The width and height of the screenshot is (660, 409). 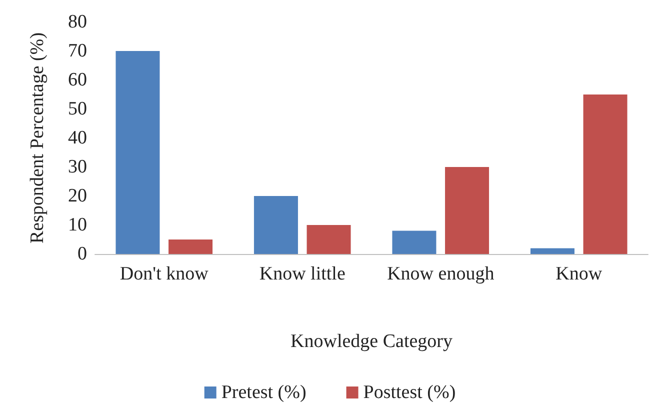 What do you see at coordinates (302, 274) in the screenshot?
I see `x-tick-label: Know little` at bounding box center [302, 274].